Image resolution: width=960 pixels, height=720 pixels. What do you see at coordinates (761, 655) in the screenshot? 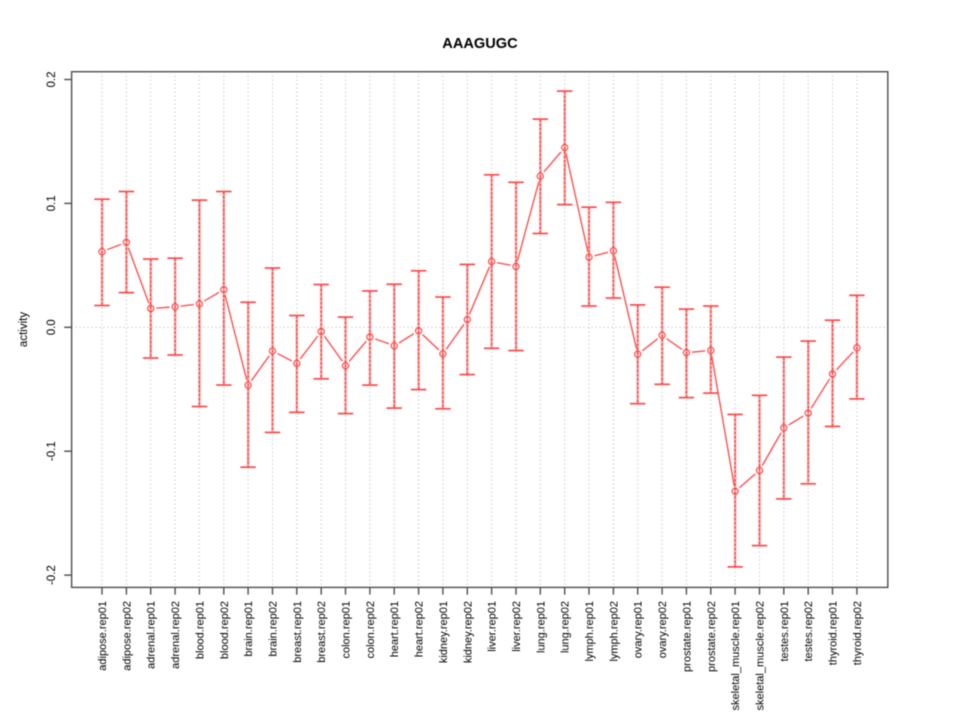
I see `svg-text: skeletal_muscle.rep02` at bounding box center [761, 655].